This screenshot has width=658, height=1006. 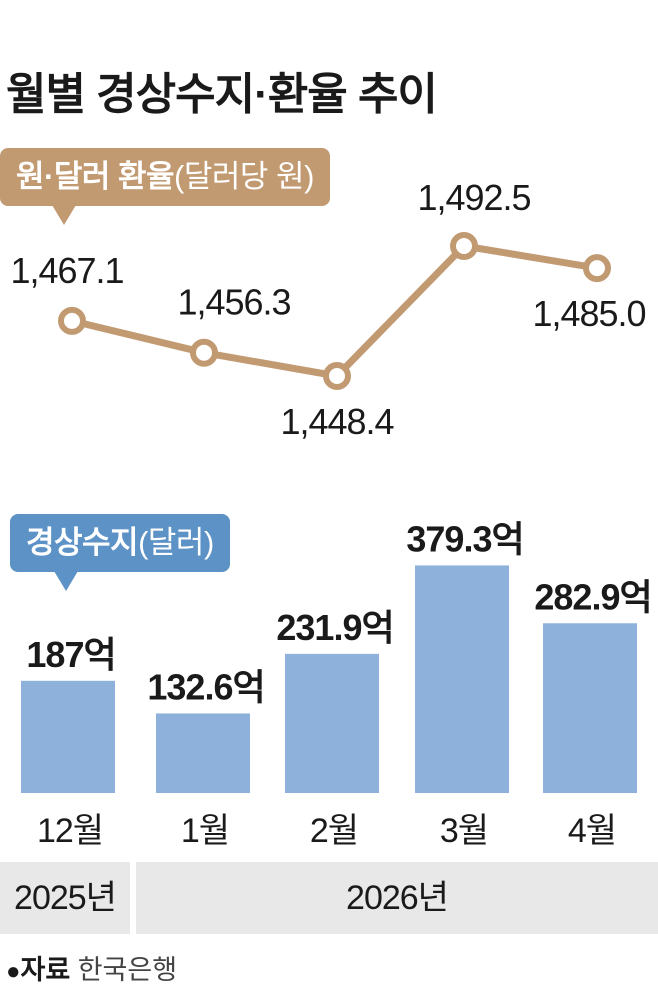 I want to click on current-account-label-3: 231.9억, so click(x=334, y=627).